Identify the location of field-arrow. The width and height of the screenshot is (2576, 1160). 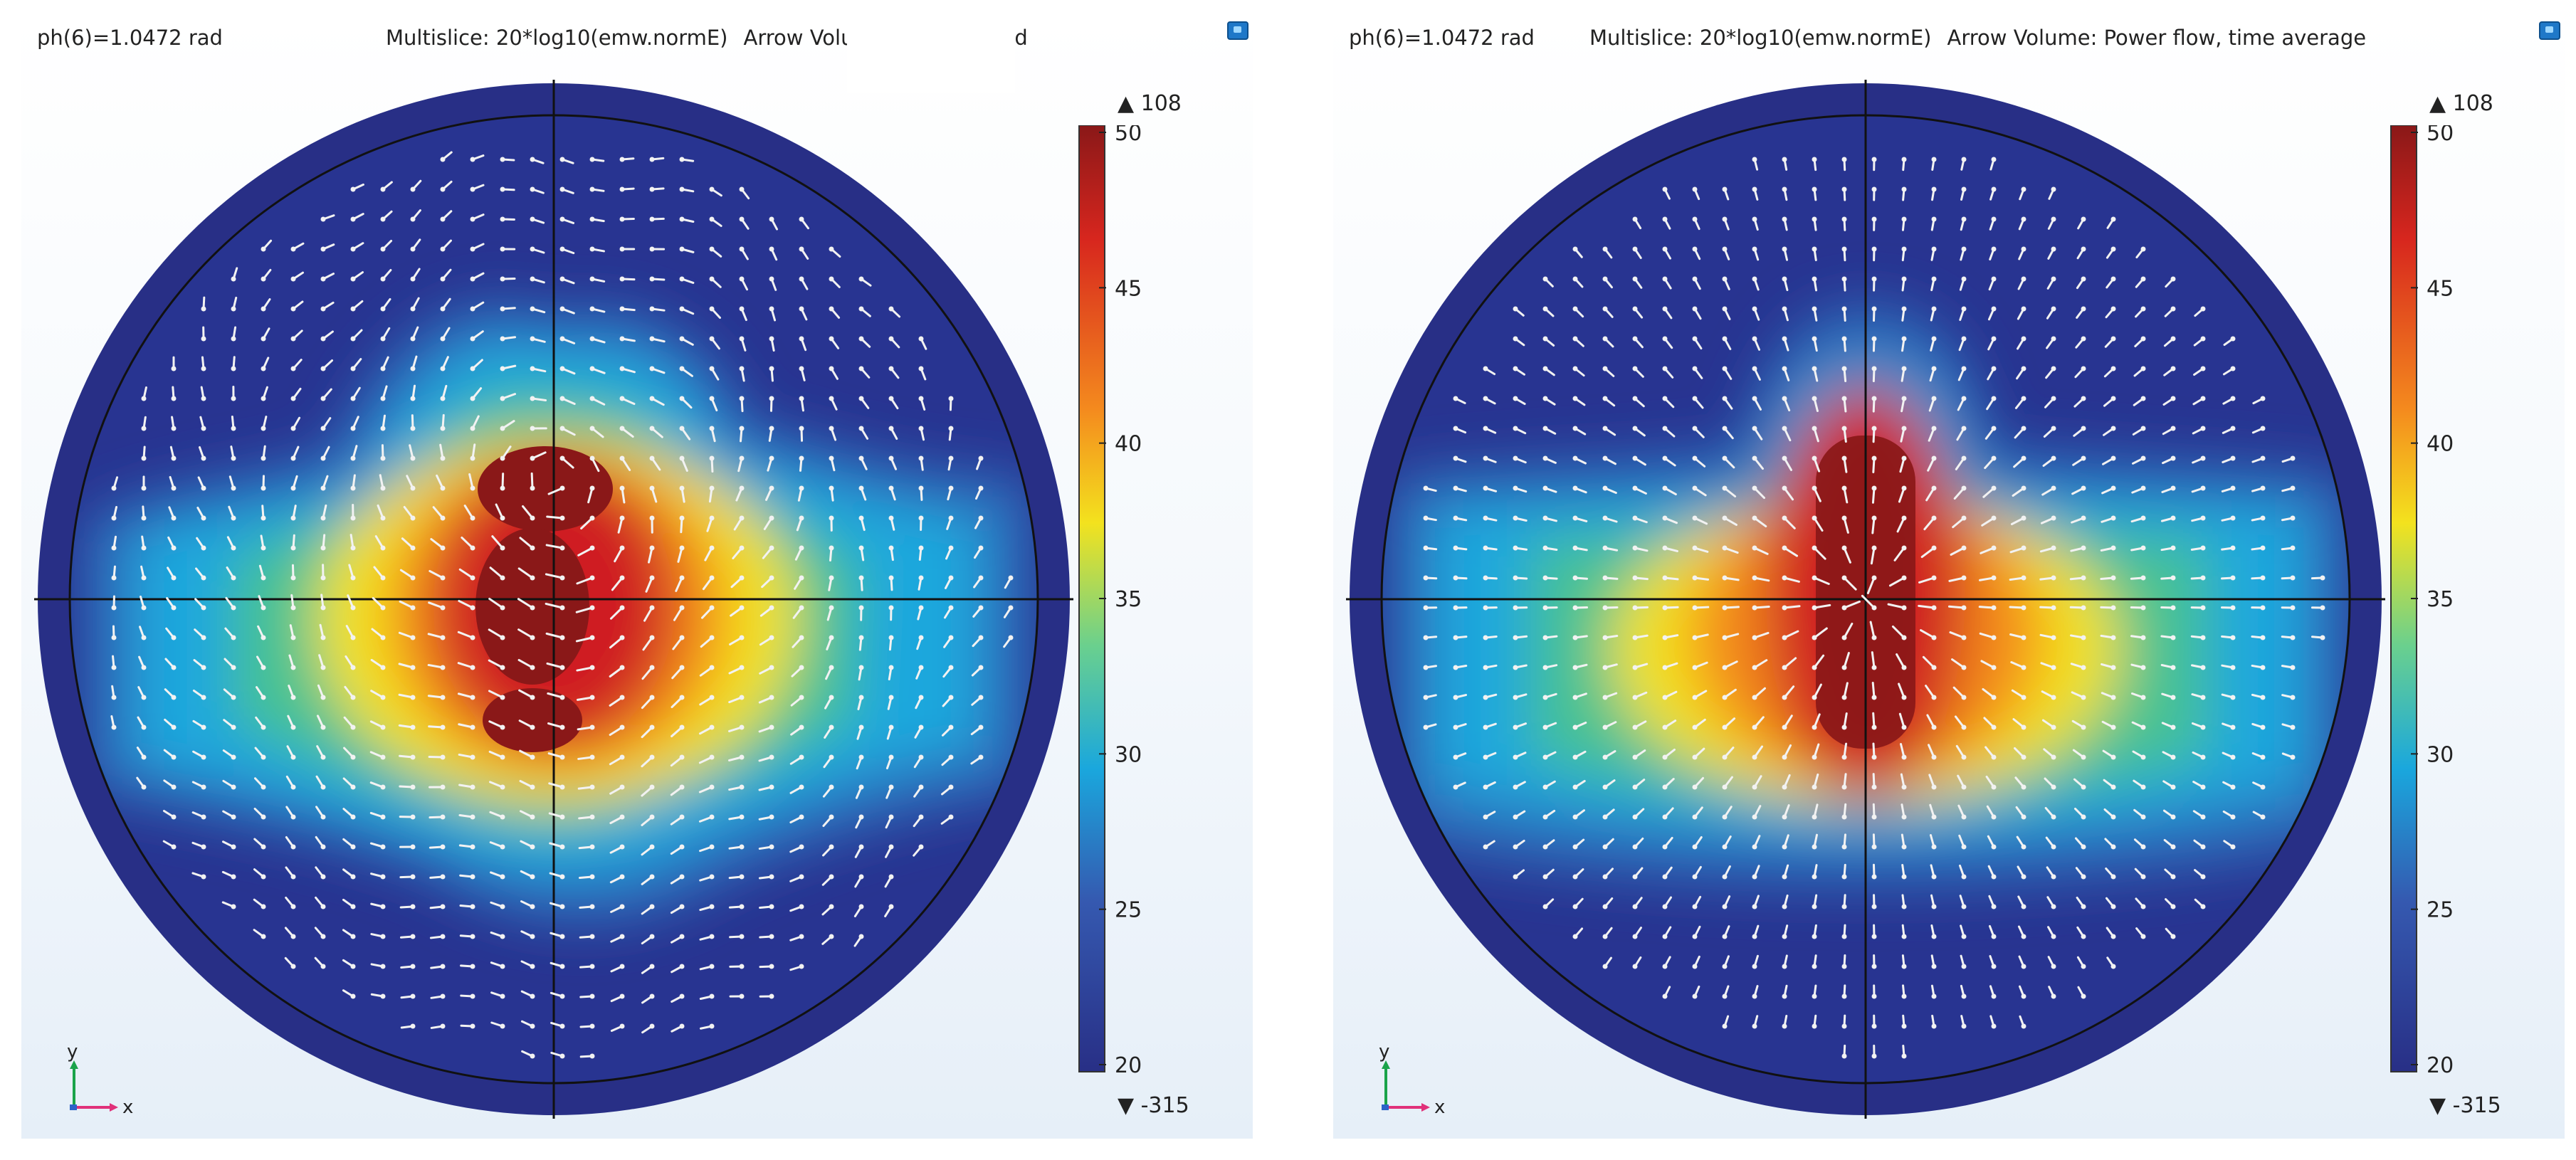
(1868, 601).